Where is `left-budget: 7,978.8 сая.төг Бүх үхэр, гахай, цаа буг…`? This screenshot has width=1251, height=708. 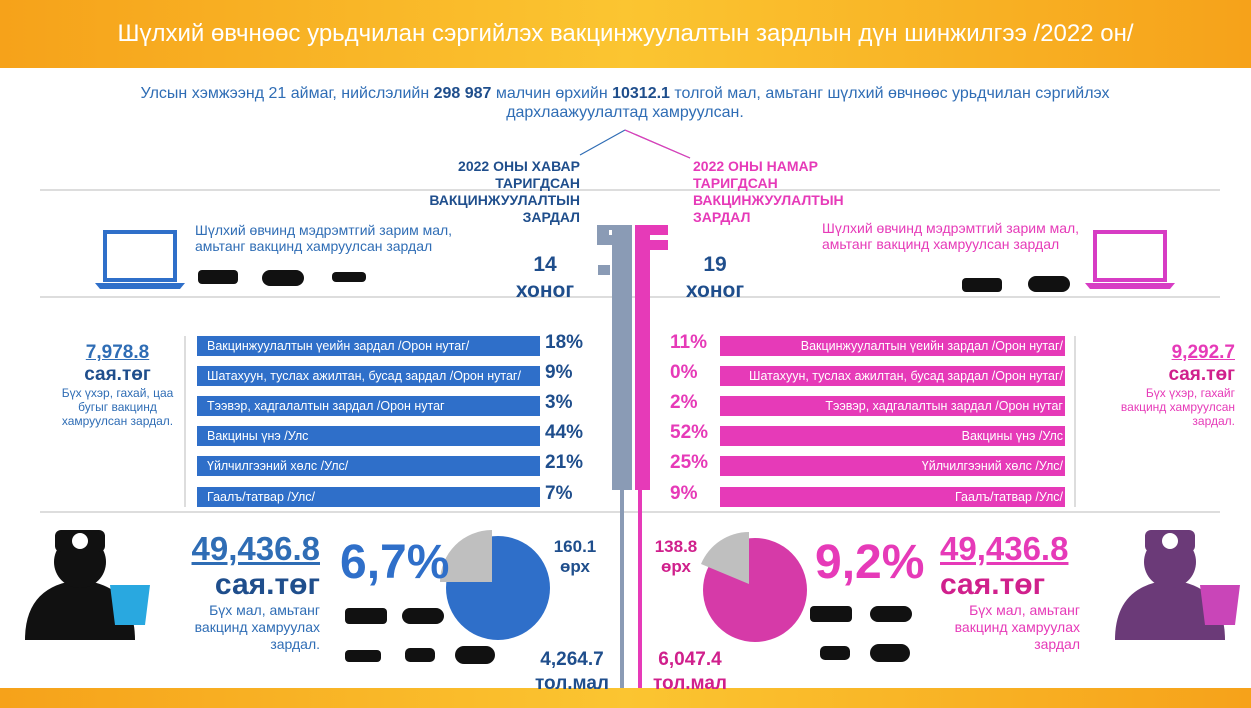
left-budget: 7,978.8 сая.төг Бүх үхэр, гахай, цаа буг… is located at coordinates (117, 385).